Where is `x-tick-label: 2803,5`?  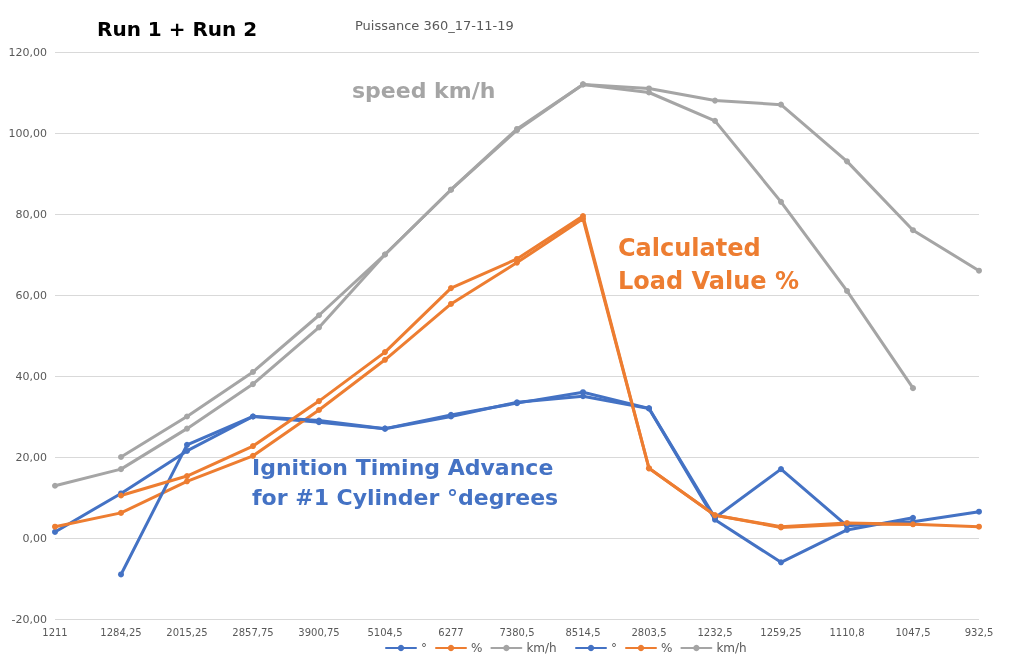
x-tick-label: 2803,5 is located at coordinates (649, 632).